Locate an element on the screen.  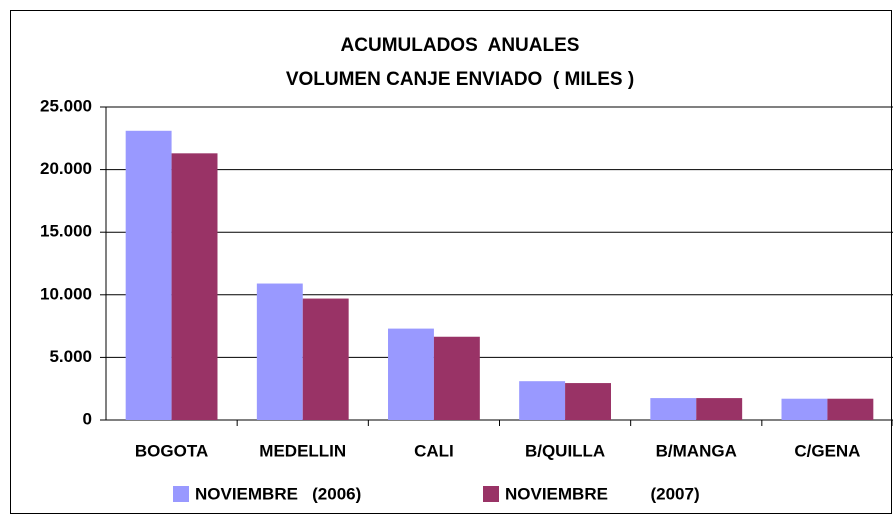
y-tick-label: 5.000 is located at coordinates (70, 356).